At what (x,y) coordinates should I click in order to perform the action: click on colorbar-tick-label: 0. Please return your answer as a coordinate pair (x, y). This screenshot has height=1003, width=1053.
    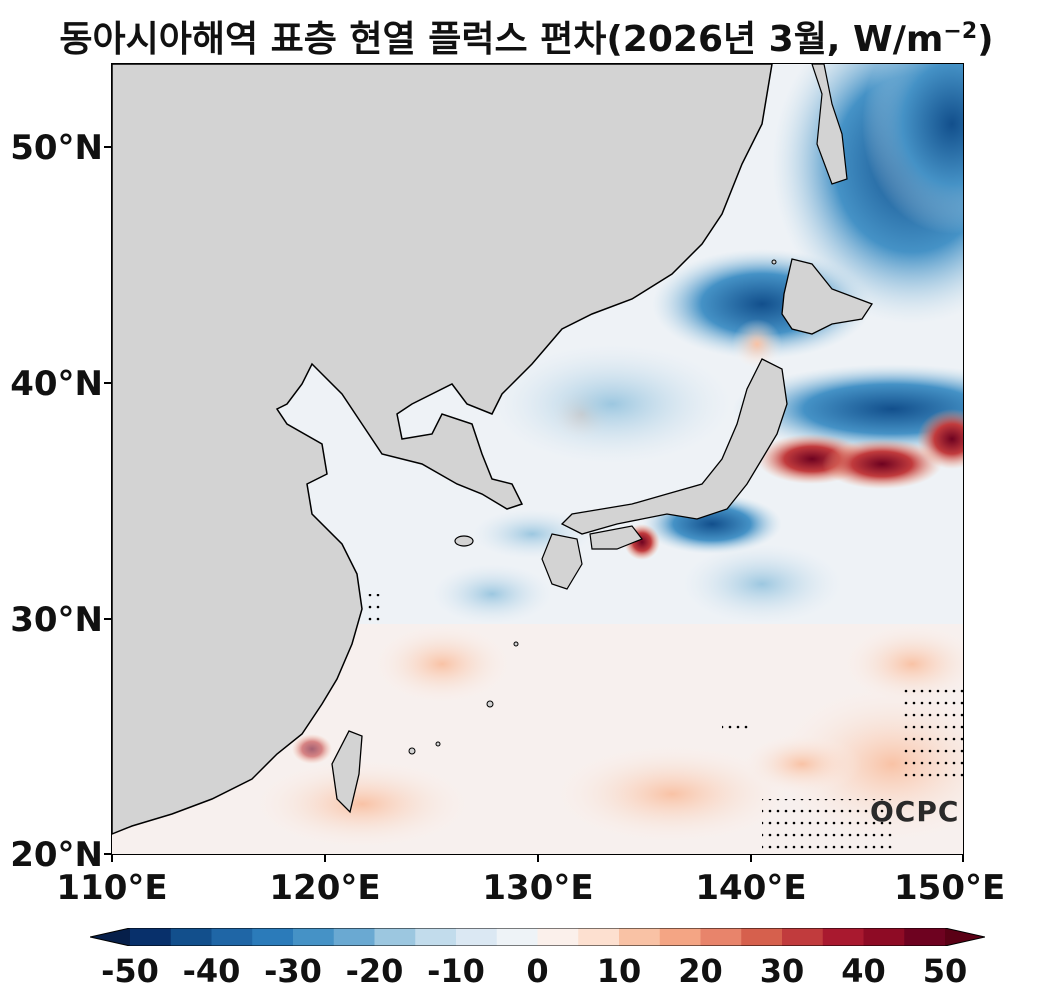
    Looking at the image, I should click on (537, 971).